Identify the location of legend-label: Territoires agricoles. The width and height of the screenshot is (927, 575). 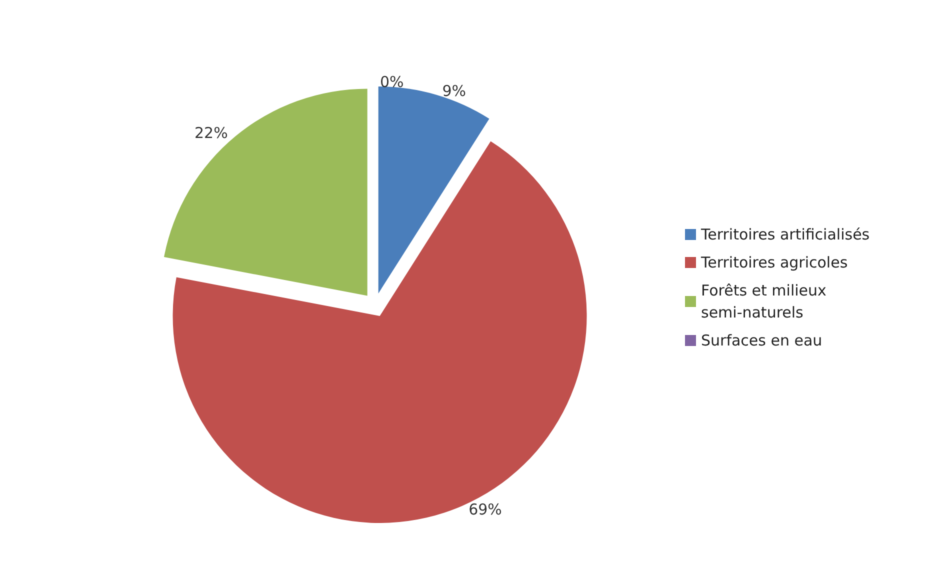
(774, 263).